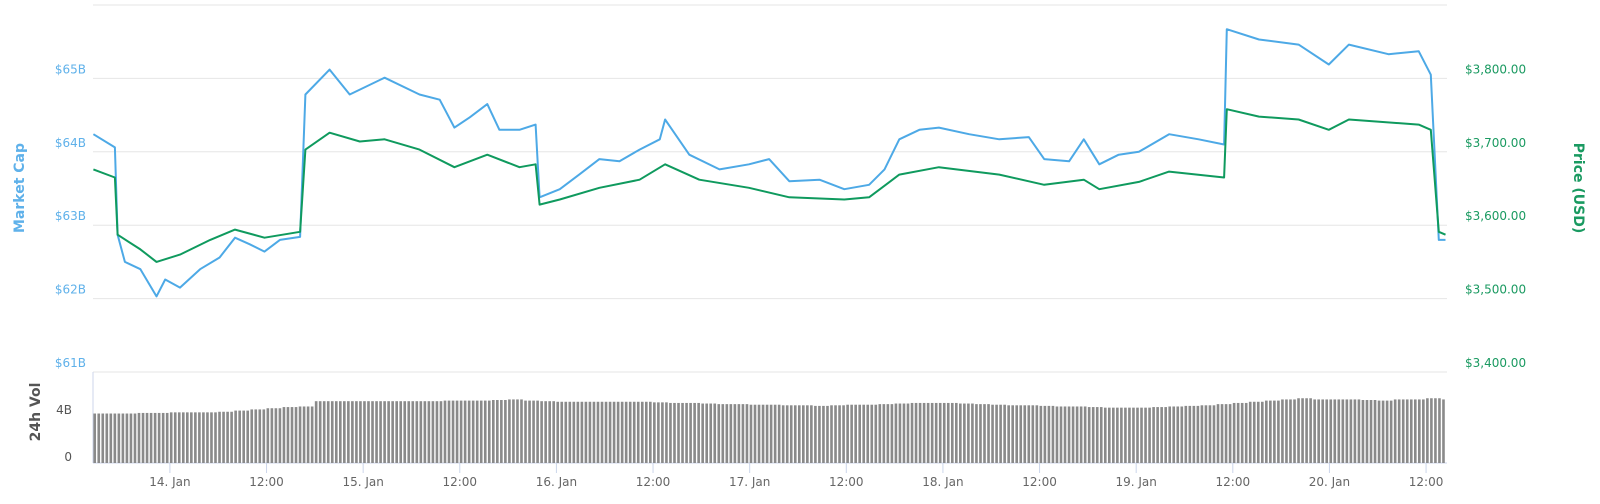 Image resolution: width=1600 pixels, height=504 pixels. Describe the element at coordinates (1578, 188) in the screenshot. I see `right-axis-title: Price (USD)` at that location.